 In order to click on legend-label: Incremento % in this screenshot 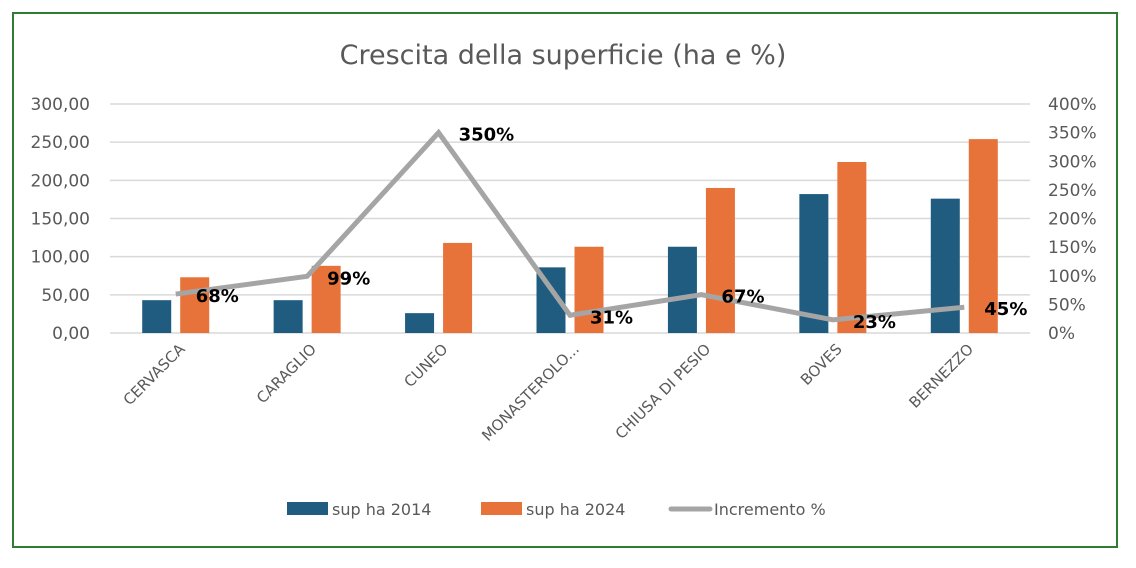, I will do `click(770, 509)`.